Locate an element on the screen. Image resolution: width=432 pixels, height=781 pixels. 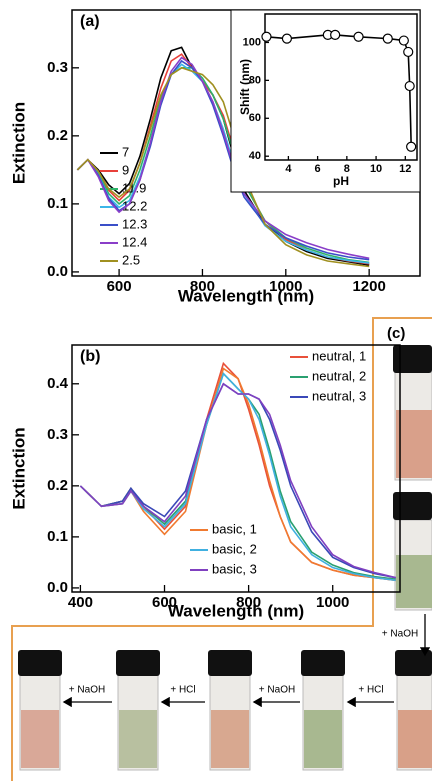
y-tick-label: 60 is located at coordinates (255, 118).